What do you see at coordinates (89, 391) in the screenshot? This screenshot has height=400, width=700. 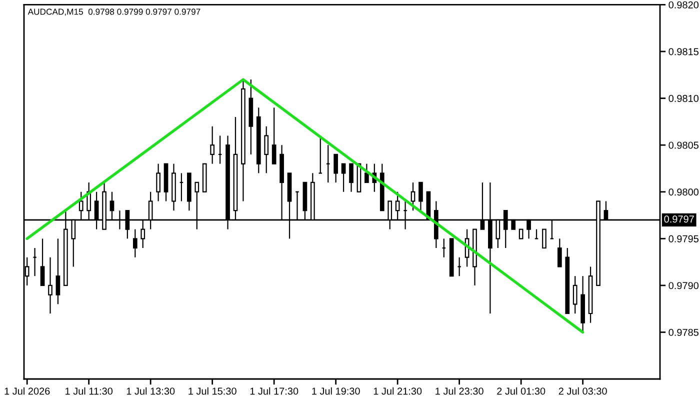 I see `x-tick-label: 1 Jul 11:30` at bounding box center [89, 391].